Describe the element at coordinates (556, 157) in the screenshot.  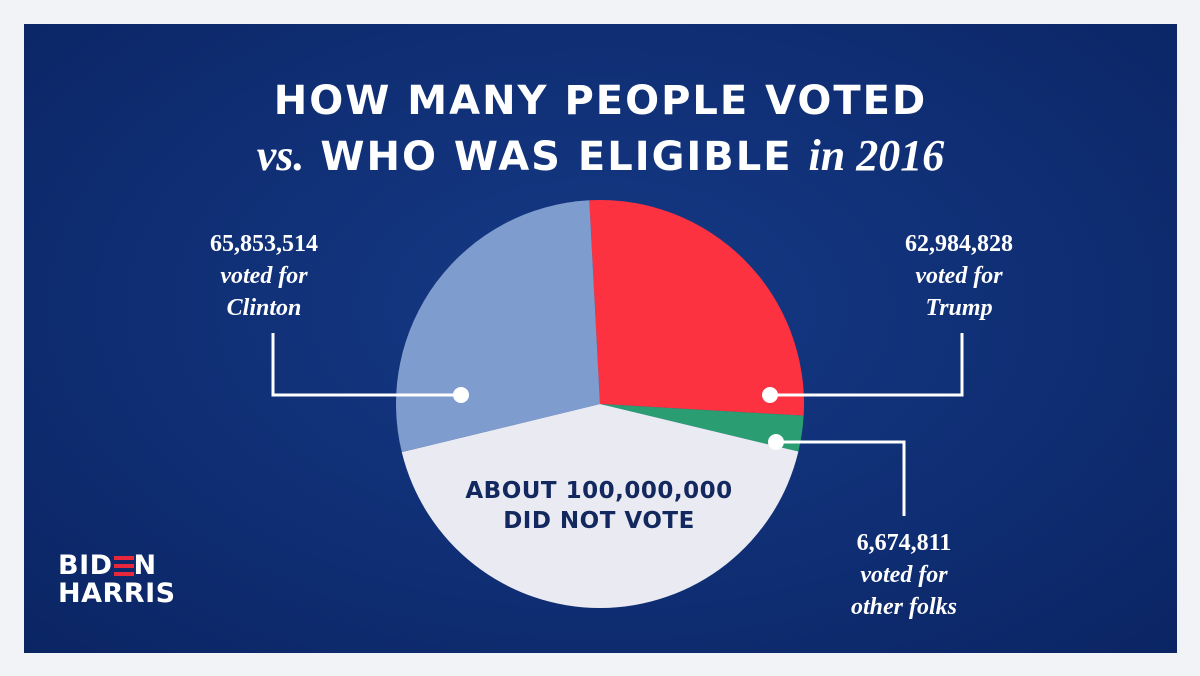
I see `title-line-2-text: WHO WAS ELIGIBLE` at that location.